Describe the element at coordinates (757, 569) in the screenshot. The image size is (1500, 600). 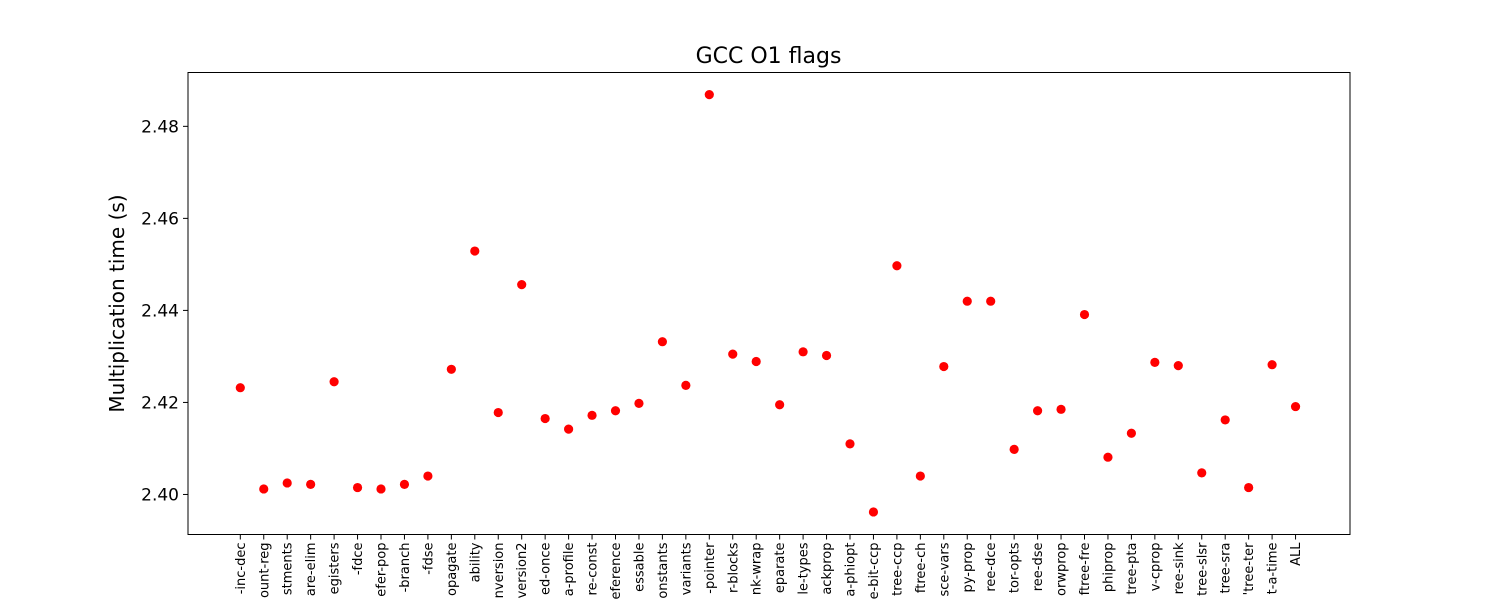
I see `x-tick-label: nk-wrap` at that location.